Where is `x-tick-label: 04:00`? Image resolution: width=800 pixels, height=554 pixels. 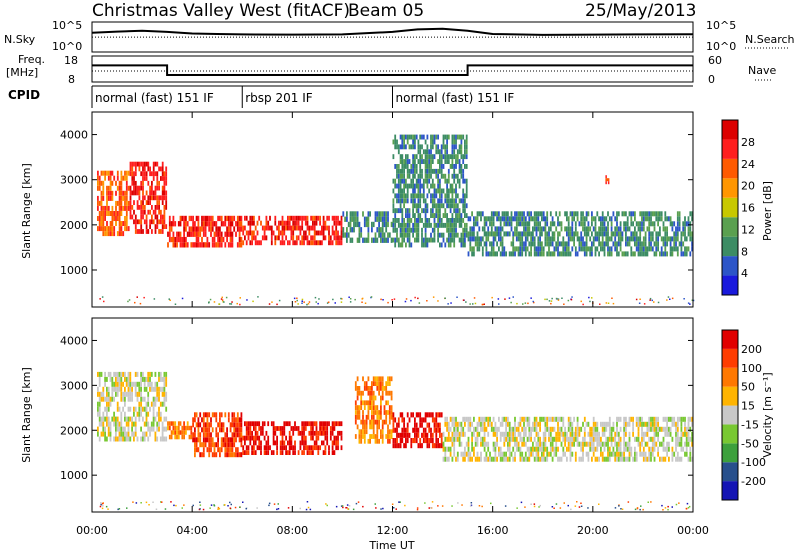
x-tick-label: 04:00 is located at coordinates (192, 530).